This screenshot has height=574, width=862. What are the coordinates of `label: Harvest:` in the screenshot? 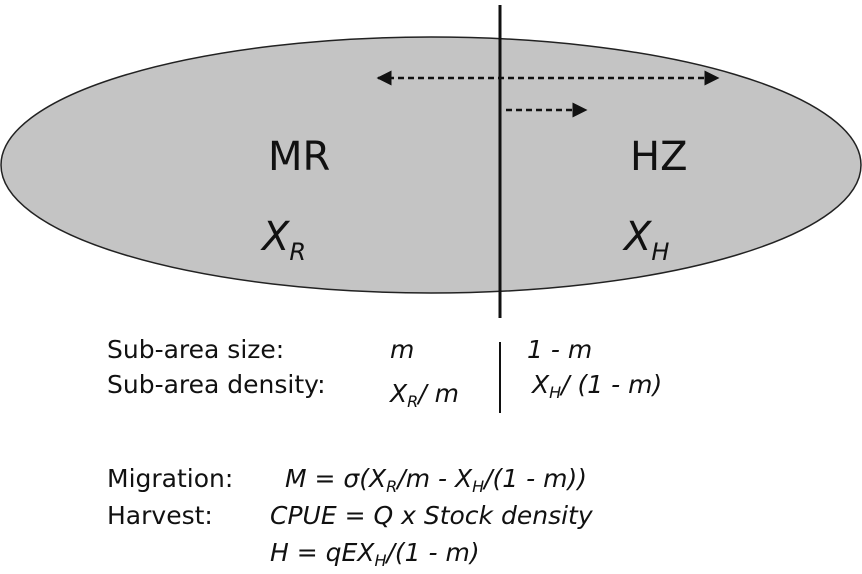 It's located at (160, 515).